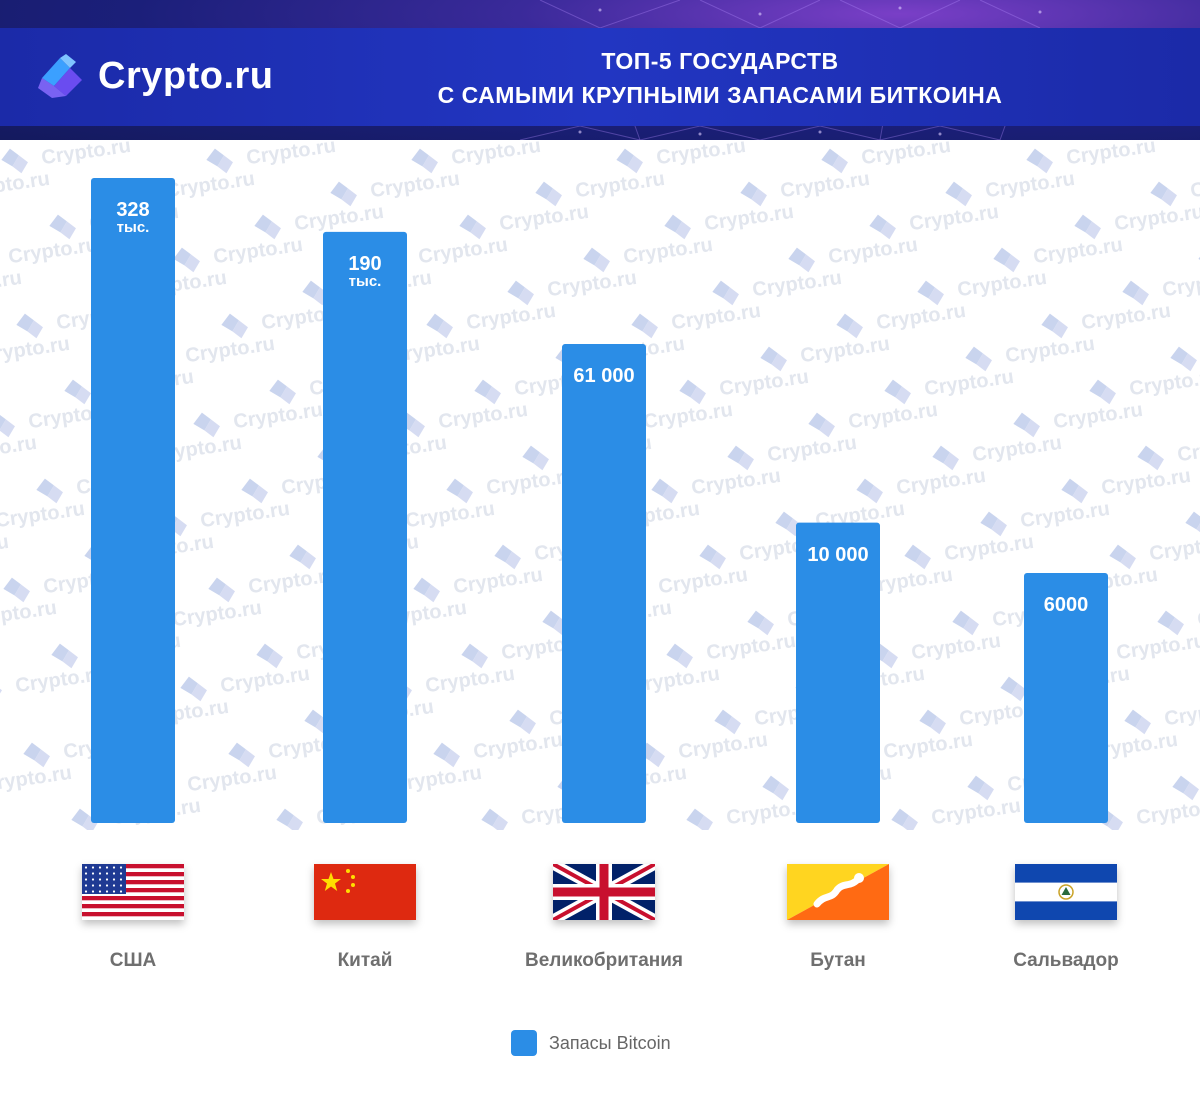  I want to click on brand-name: Crypto.ru, so click(186, 75).